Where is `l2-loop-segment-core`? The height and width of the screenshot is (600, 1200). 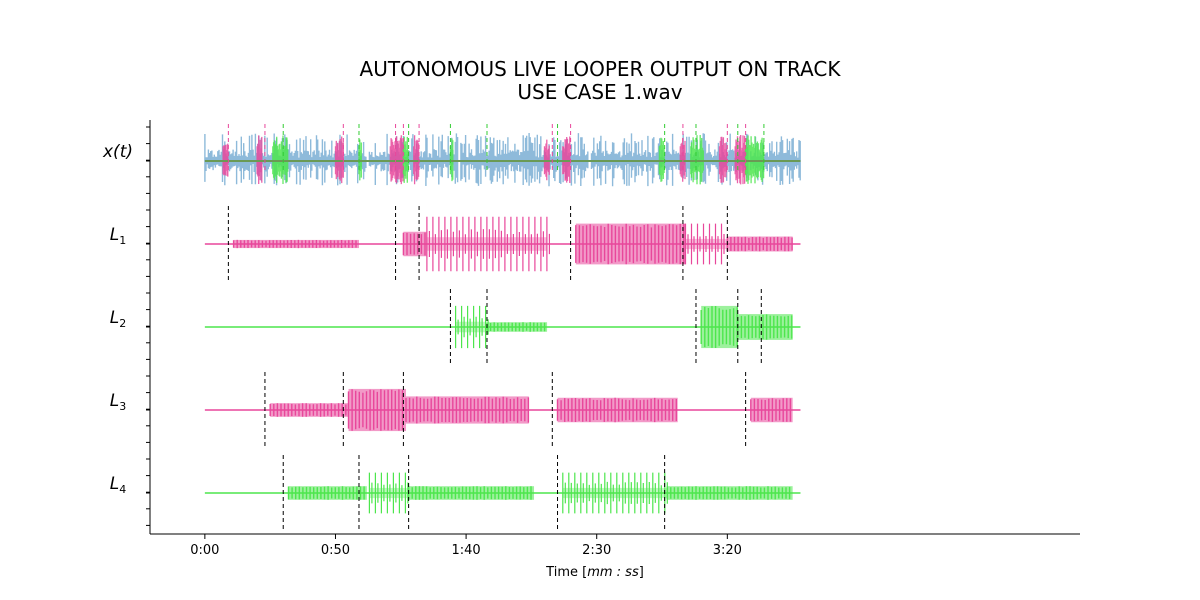
l2-loop-segment-core is located at coordinates (471, 327).